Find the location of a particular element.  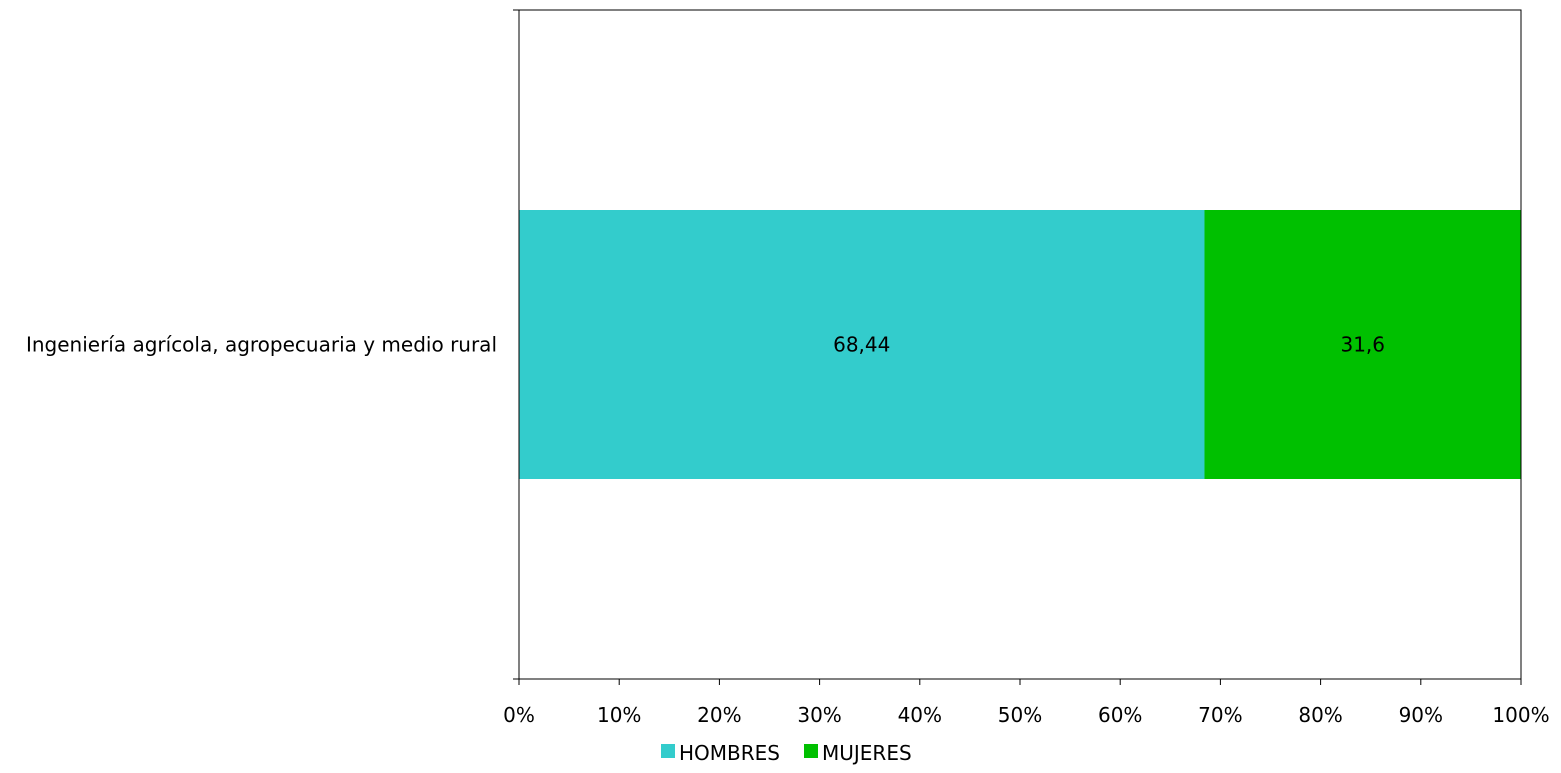

x-axis: 0% 10% 20% 30% 40% 50% 60% 70% 80% 90% 100% is located at coordinates (1026, 703).